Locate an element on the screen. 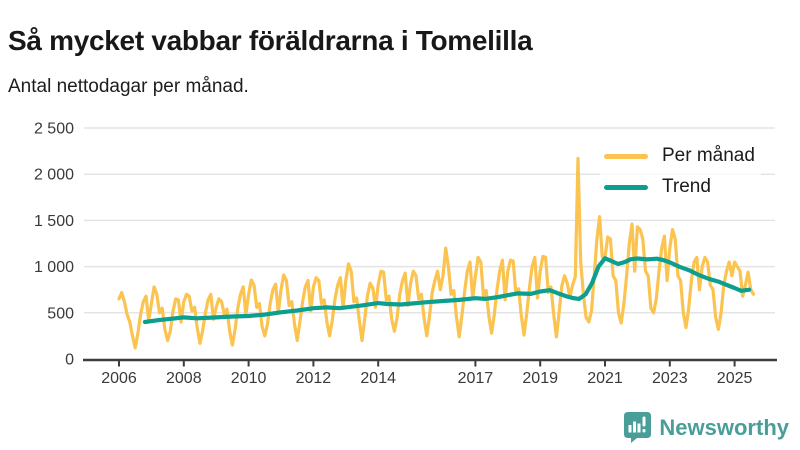  legend-label: Per månad is located at coordinates (708, 155).